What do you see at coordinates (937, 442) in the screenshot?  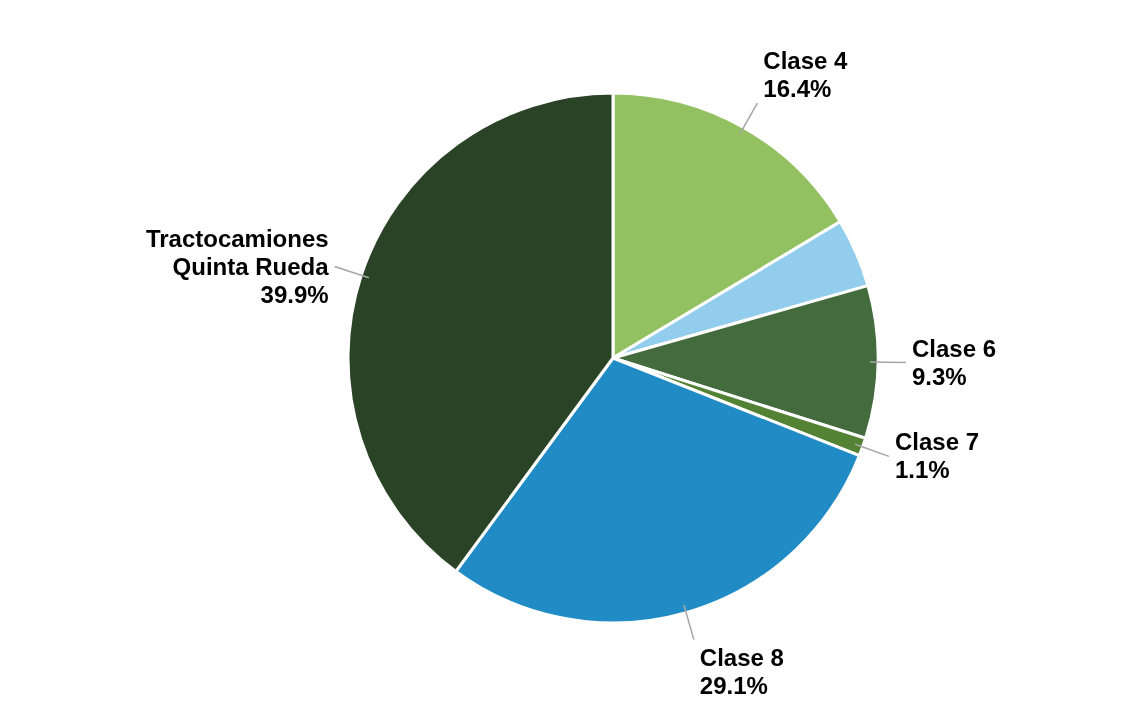 I see `slice-label: Clase 7` at bounding box center [937, 442].